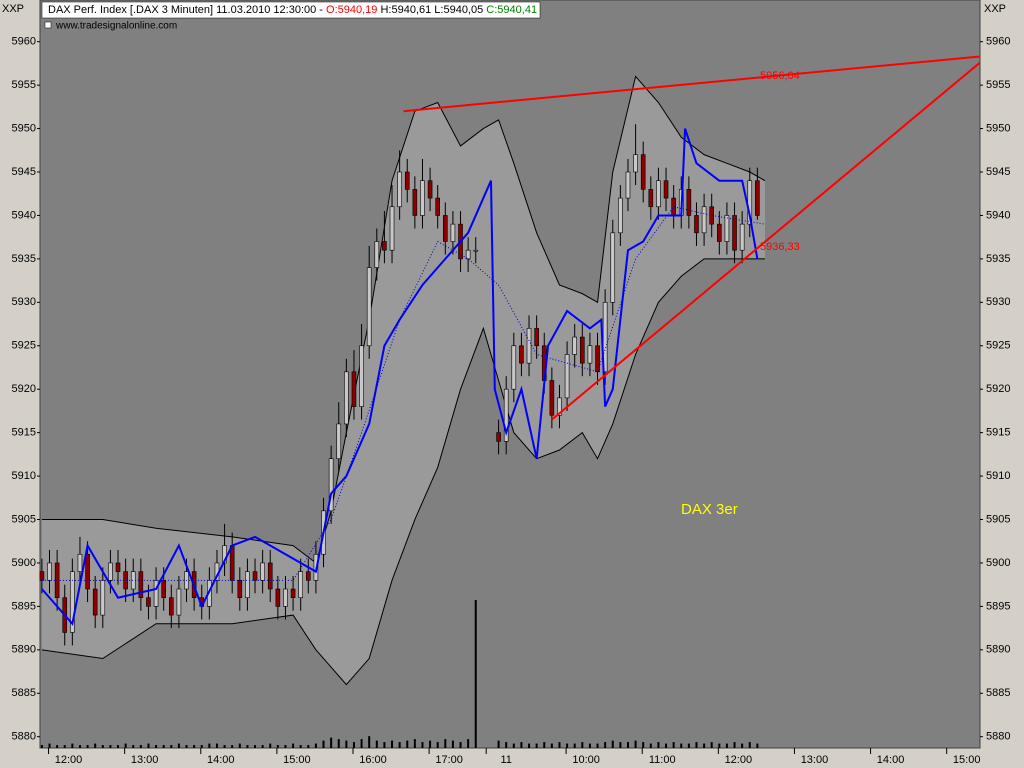 The height and width of the screenshot is (768, 1024). What do you see at coordinates (24, 650) in the screenshot?
I see `y-tick-label: 5890` at bounding box center [24, 650].